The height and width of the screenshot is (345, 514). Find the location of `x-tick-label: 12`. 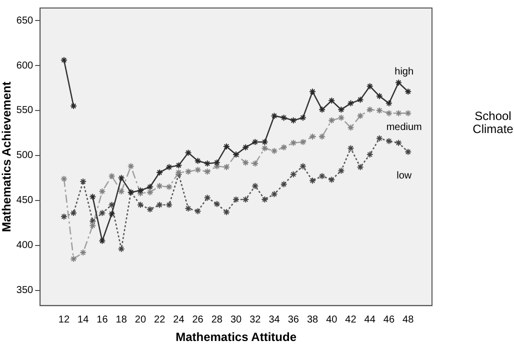

x-tick-label: 12 is located at coordinates (64, 320).